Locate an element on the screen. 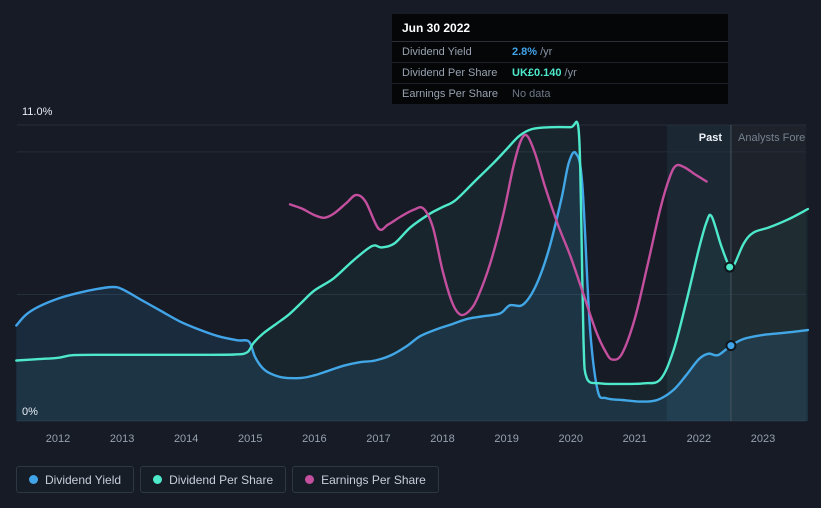 Image resolution: width=821 pixels, height=508 pixels. tooltip-label: Earnings Per Share is located at coordinates (450, 94).